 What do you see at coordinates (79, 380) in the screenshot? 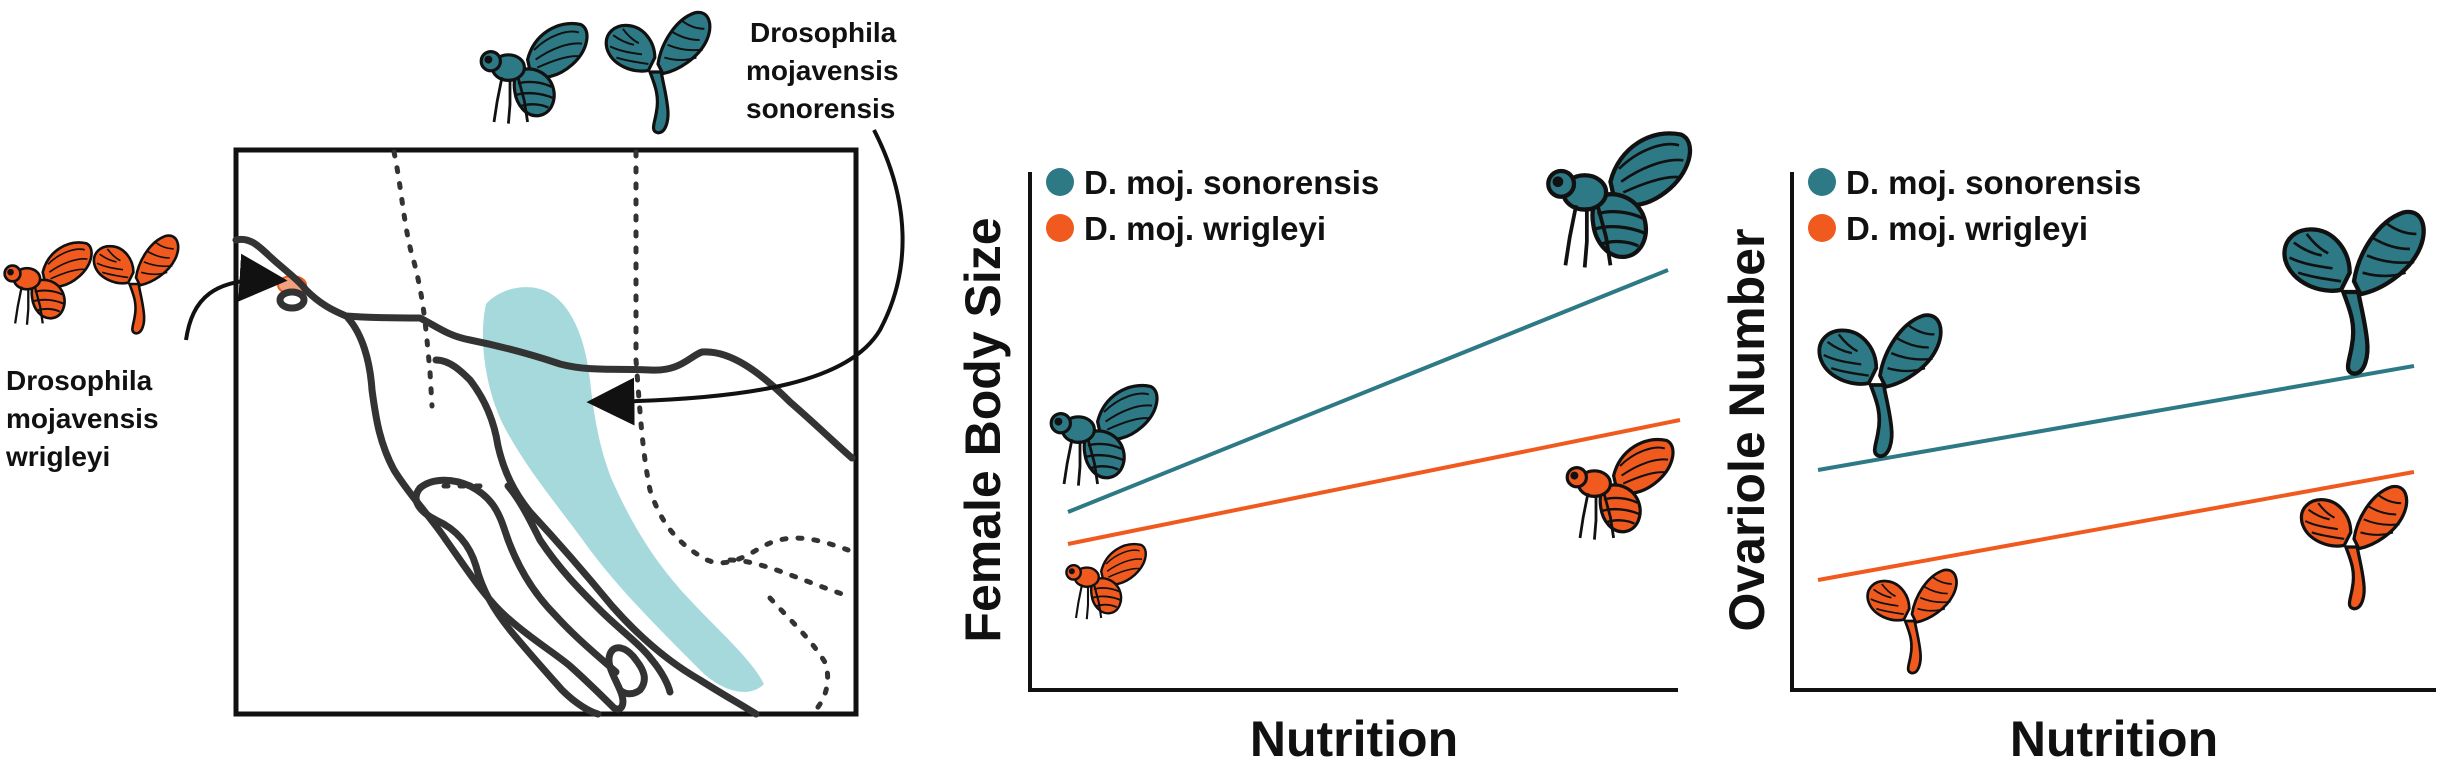
I see `map-label-wrigleyi-line1: Drosophila` at bounding box center [79, 380].